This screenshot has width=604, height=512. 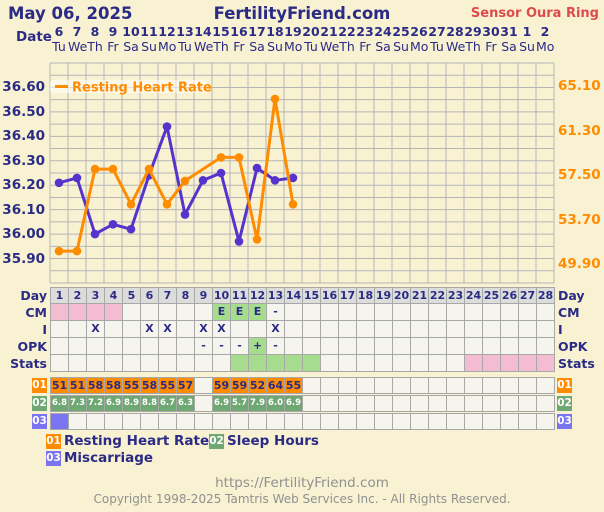 What do you see at coordinates (492, 329) in the screenshot?
I see `table-cell-i-day25` at bounding box center [492, 329].